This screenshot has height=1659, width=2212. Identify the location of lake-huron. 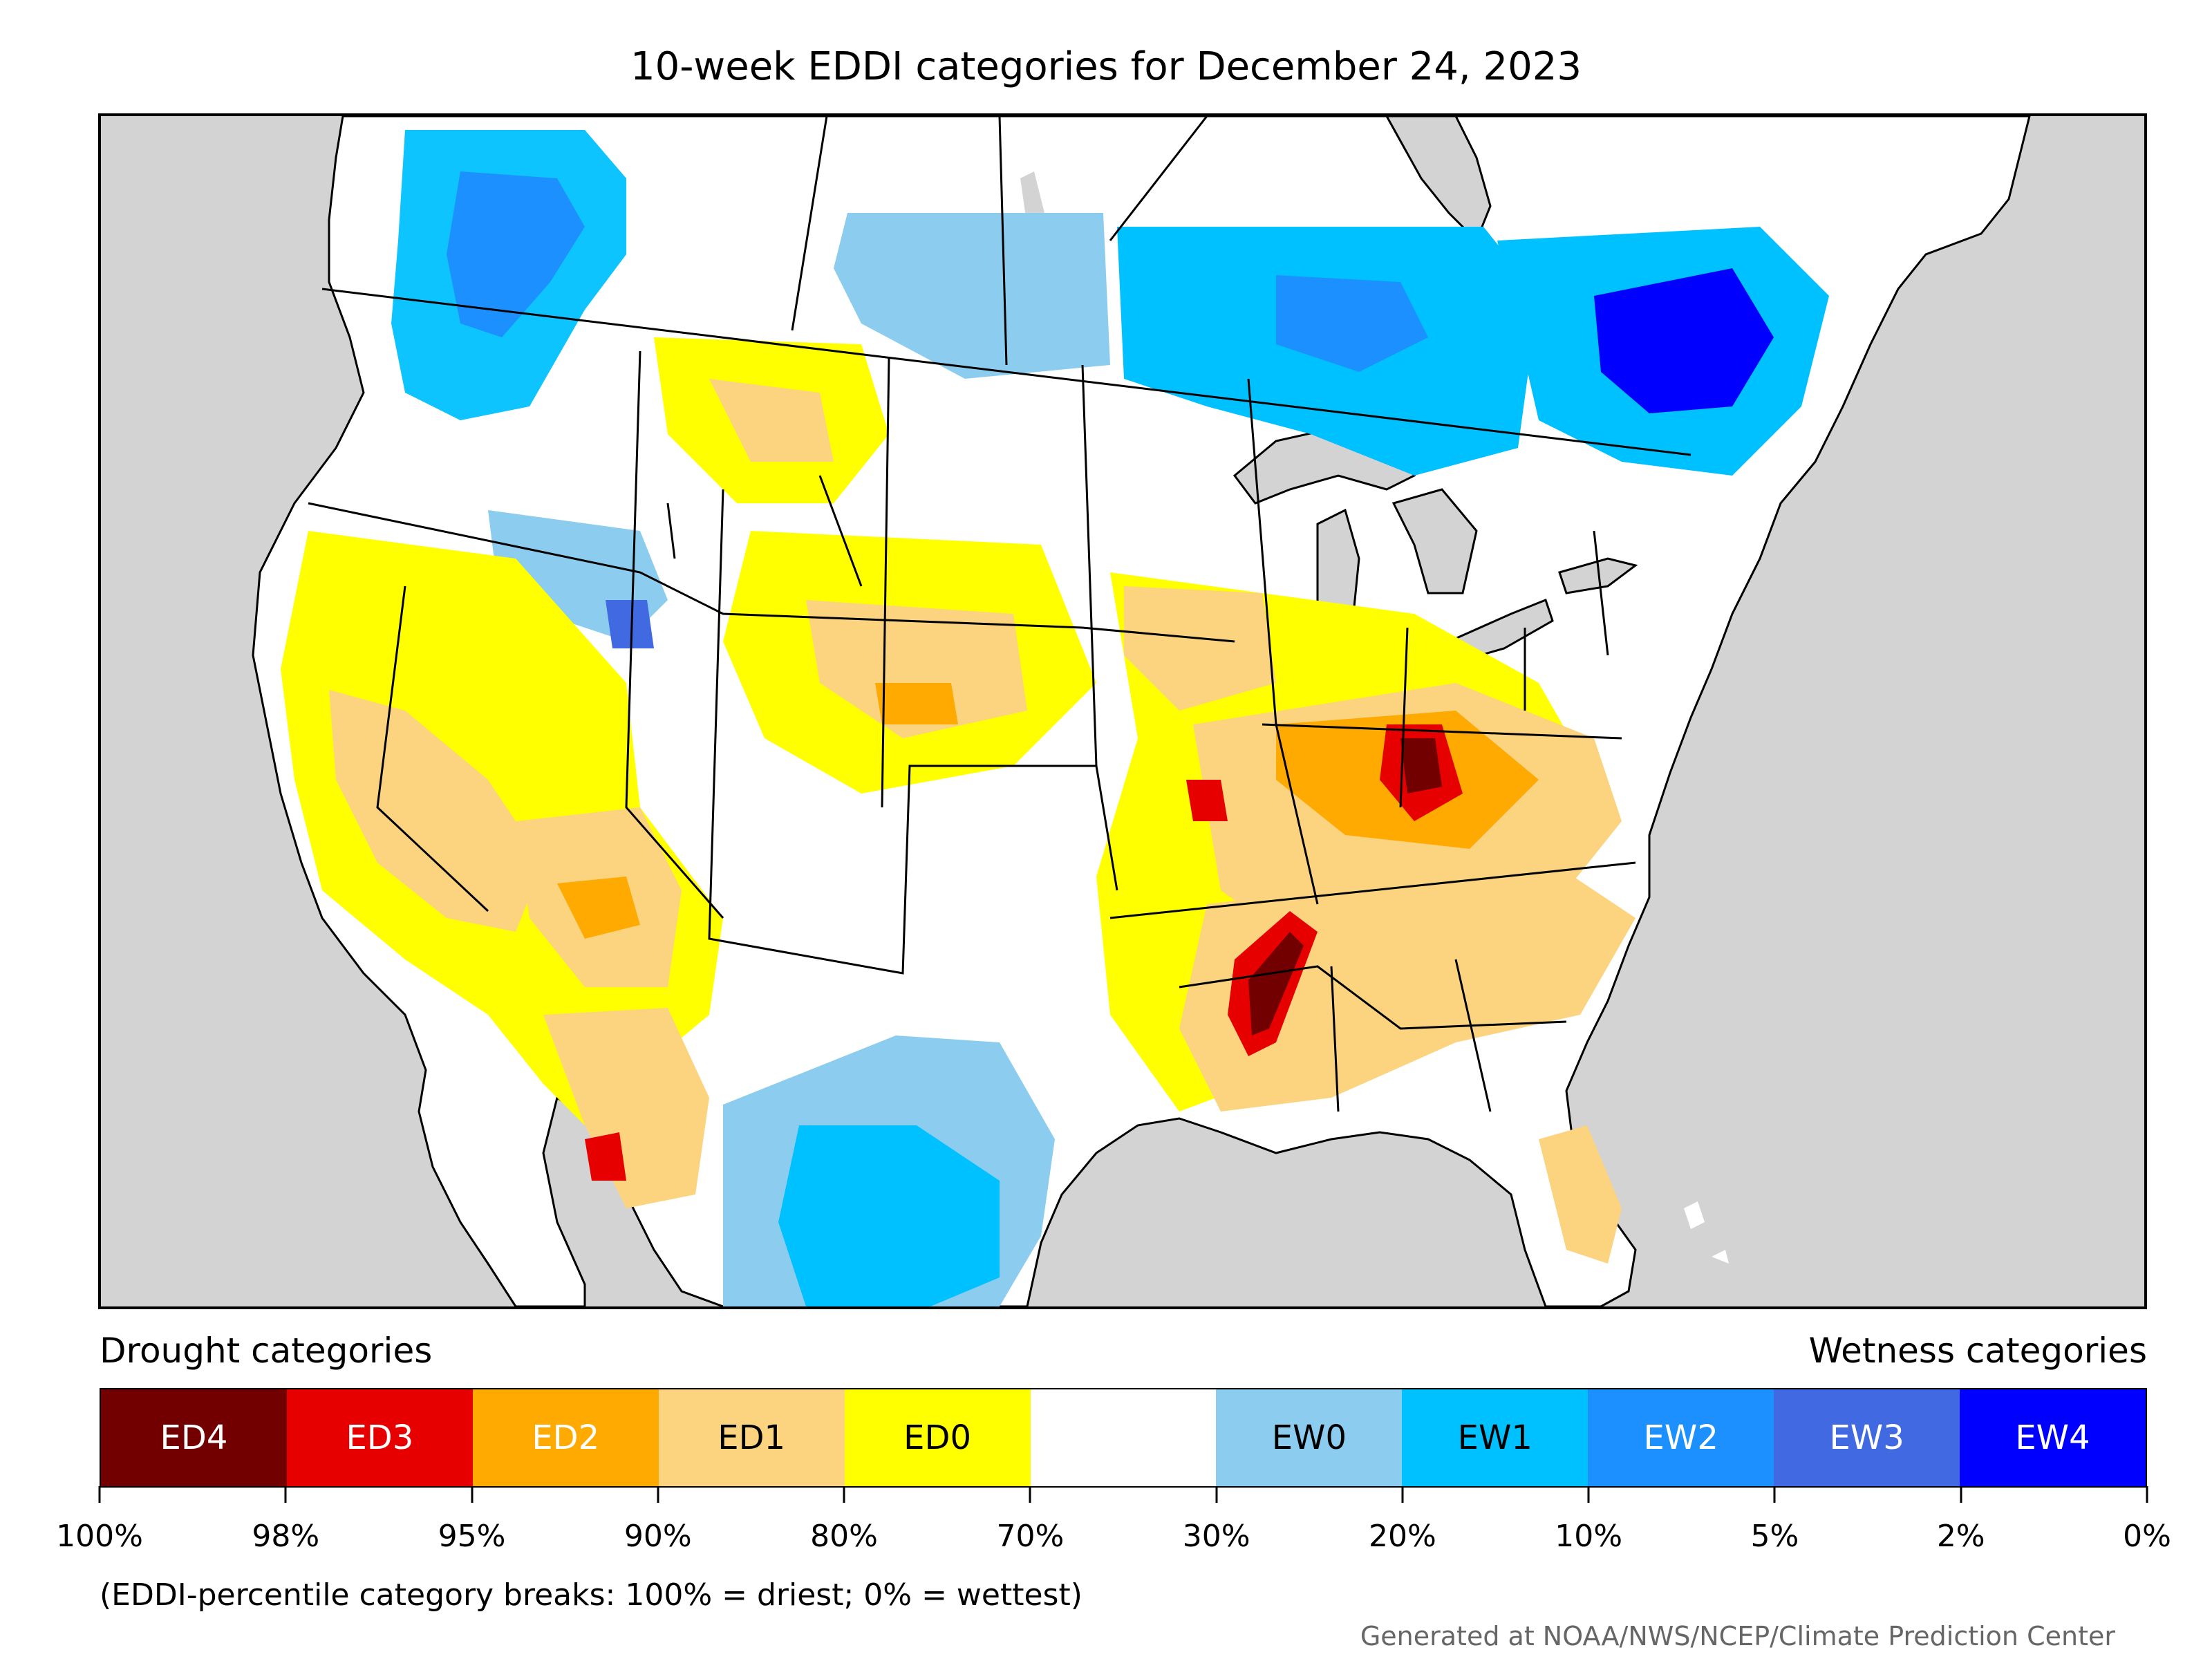
(1434, 541).